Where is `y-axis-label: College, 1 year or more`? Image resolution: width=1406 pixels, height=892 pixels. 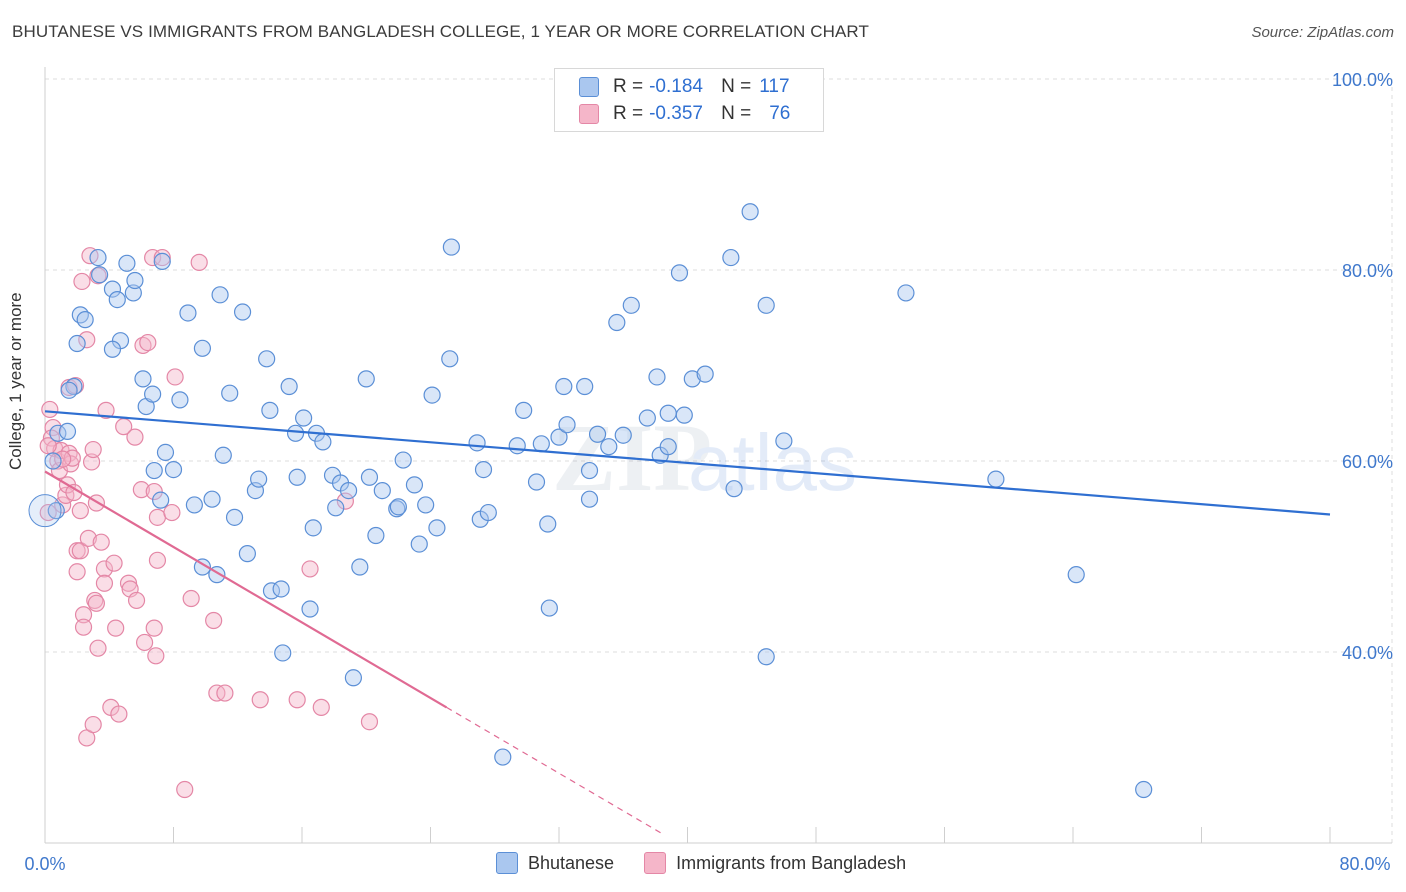
y-axis-label: College, 1 year or more is located at coordinates (15, 381).